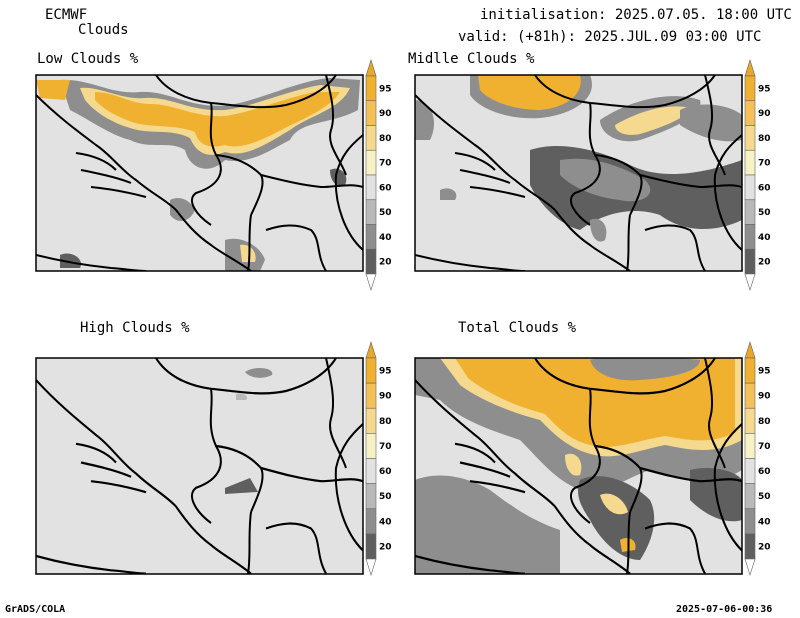  Describe the element at coordinates (249, 431) in the screenshot. I see `cloud-field-high` at that location.